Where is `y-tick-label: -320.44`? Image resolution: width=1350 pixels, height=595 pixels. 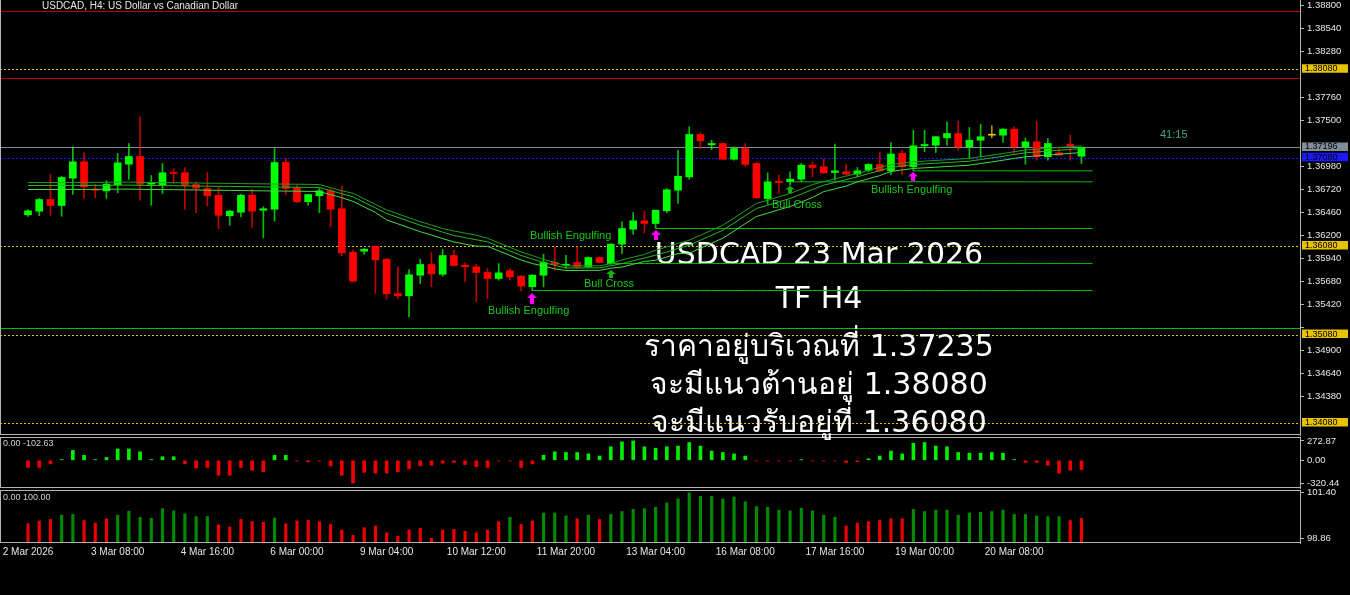
y-tick-label: -320.44 is located at coordinates (1323, 482).